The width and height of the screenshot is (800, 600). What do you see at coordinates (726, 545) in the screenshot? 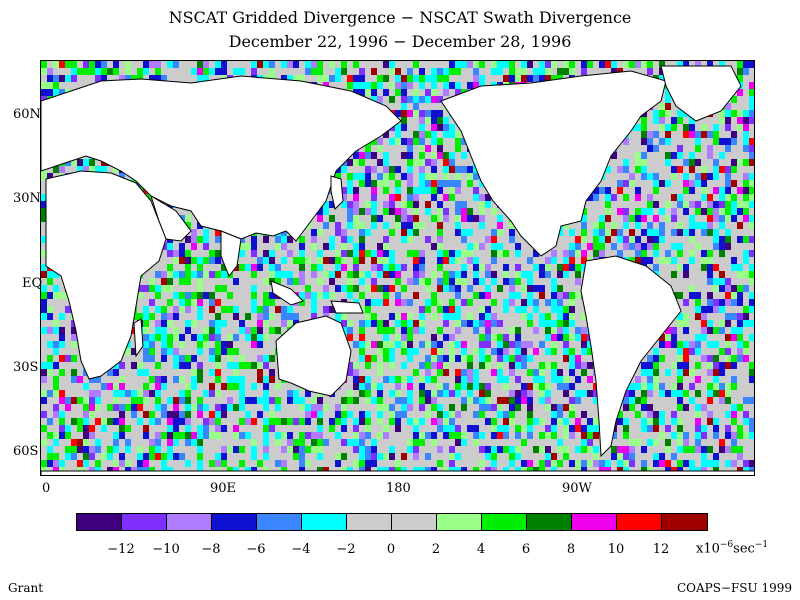
I see `units-exponent: −6` at bounding box center [726, 545].